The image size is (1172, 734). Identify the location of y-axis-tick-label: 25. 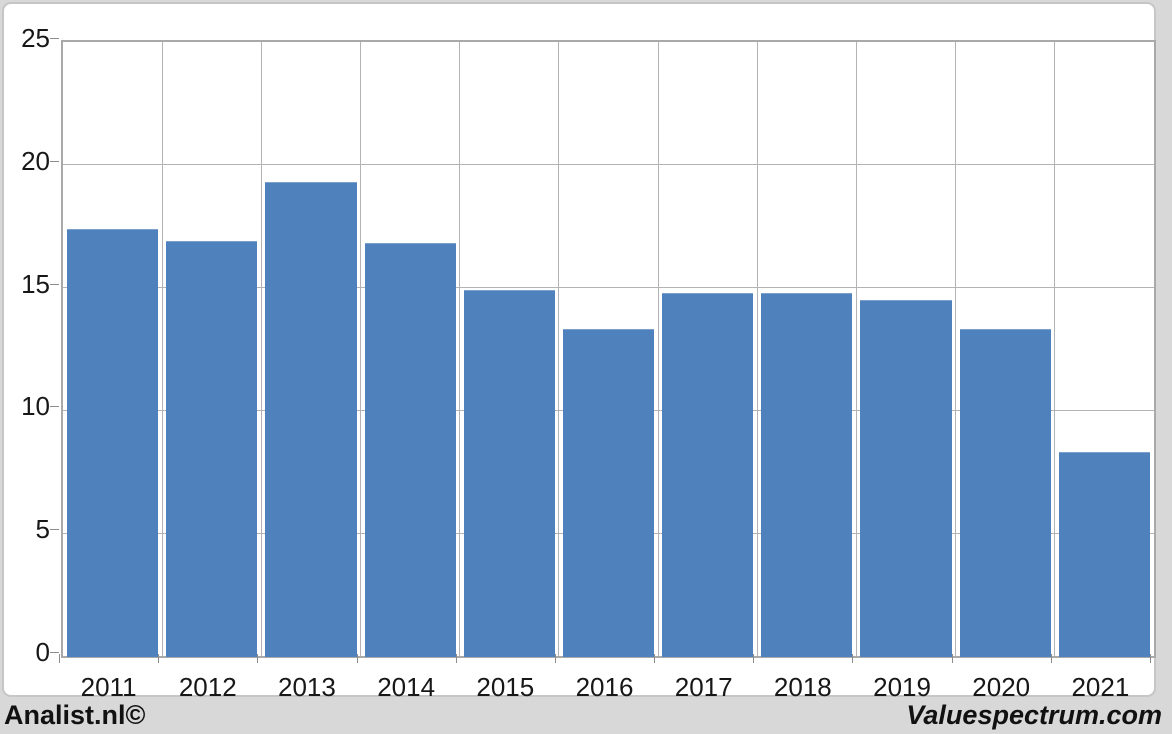
(35, 38).